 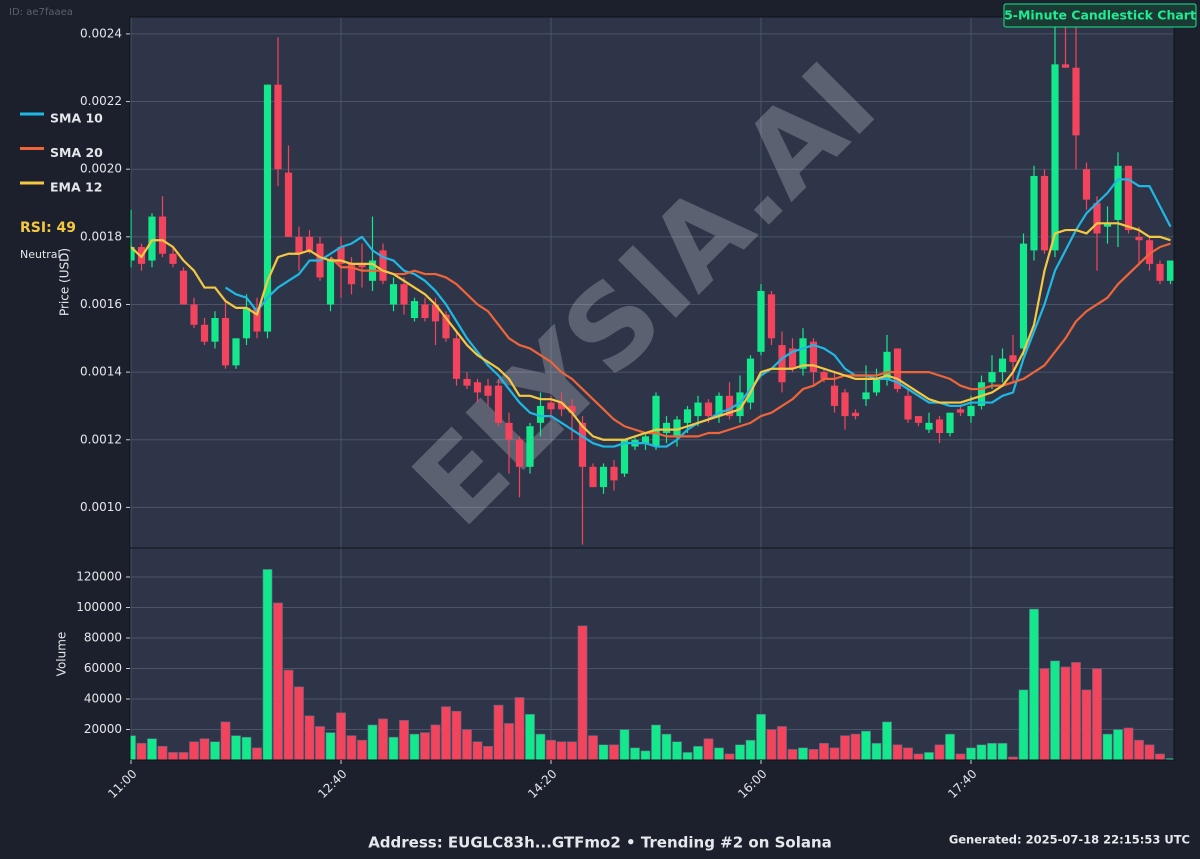 What do you see at coordinates (76, 187) in the screenshot?
I see `legend-label: EMA 12` at bounding box center [76, 187].